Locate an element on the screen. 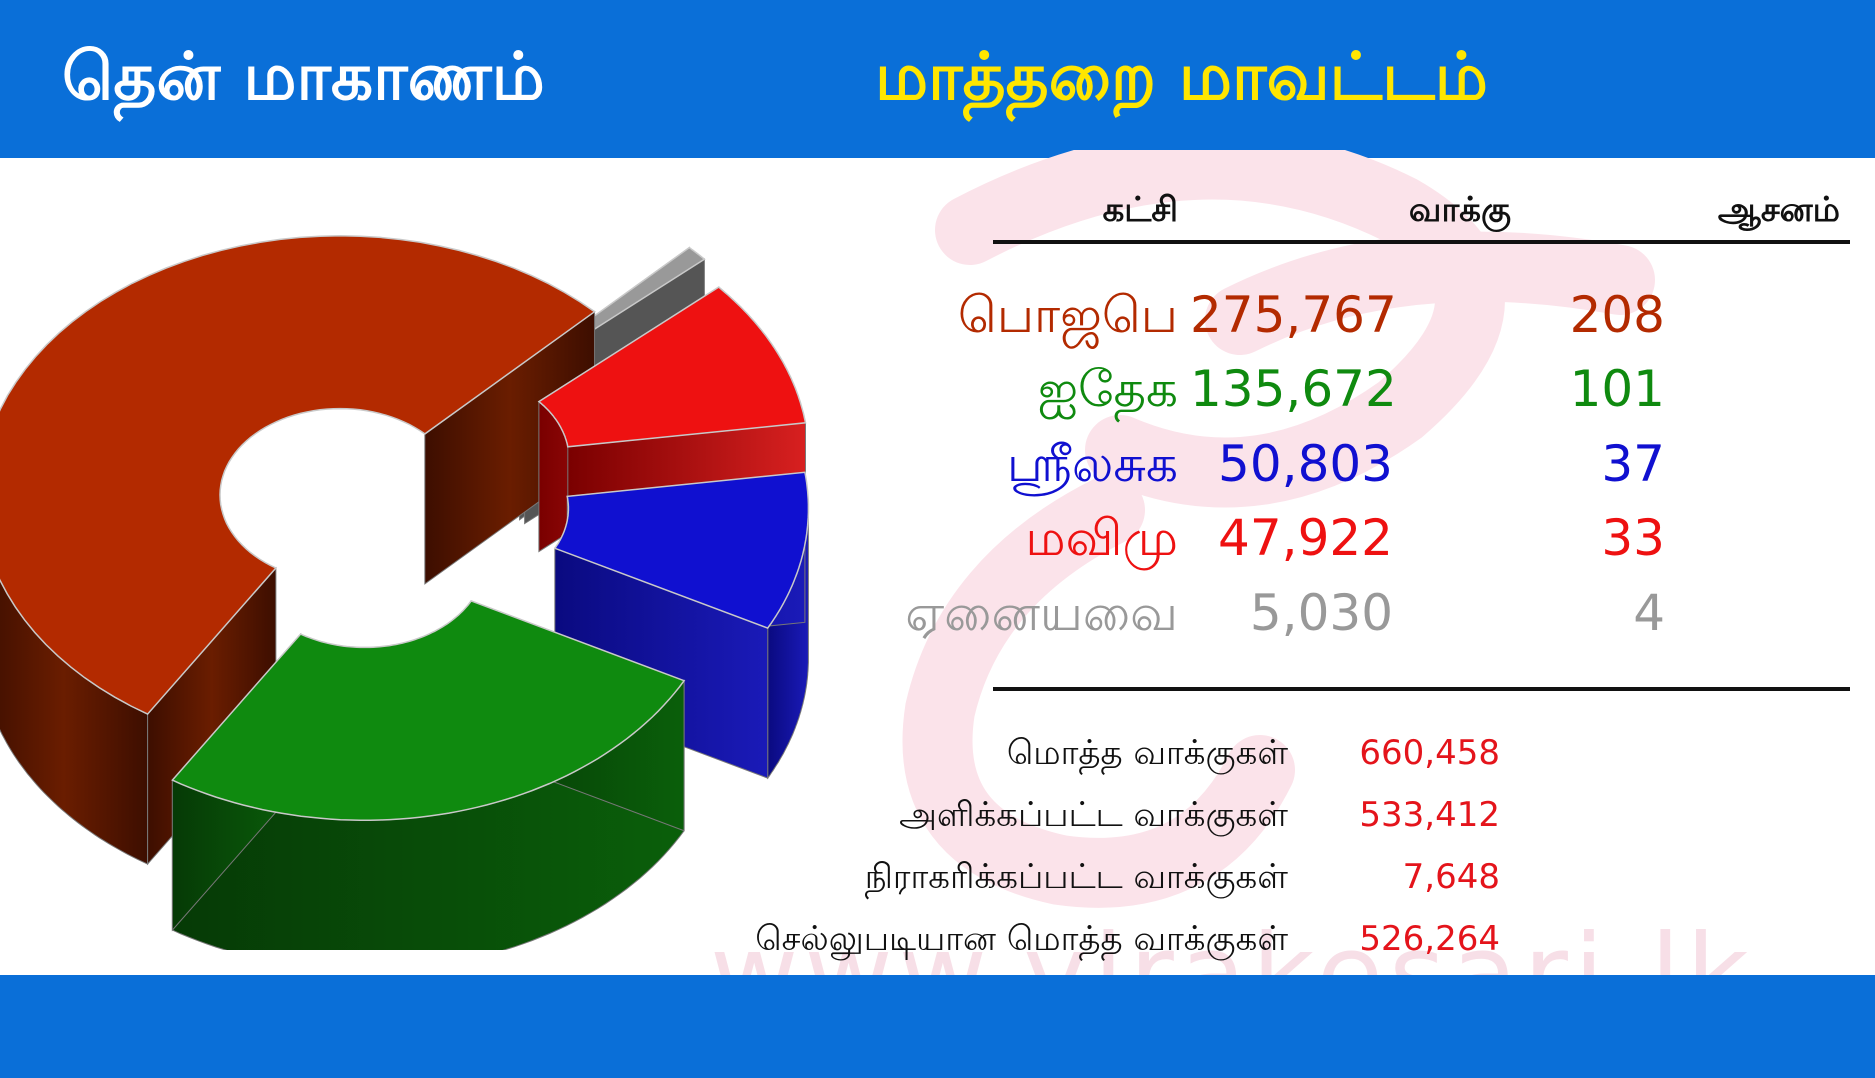 The image size is (1875, 1078). summary-row: நிராகரிக்கப்பட்ட வாக்குகள் 7,648 is located at coordinates (1060, 877).